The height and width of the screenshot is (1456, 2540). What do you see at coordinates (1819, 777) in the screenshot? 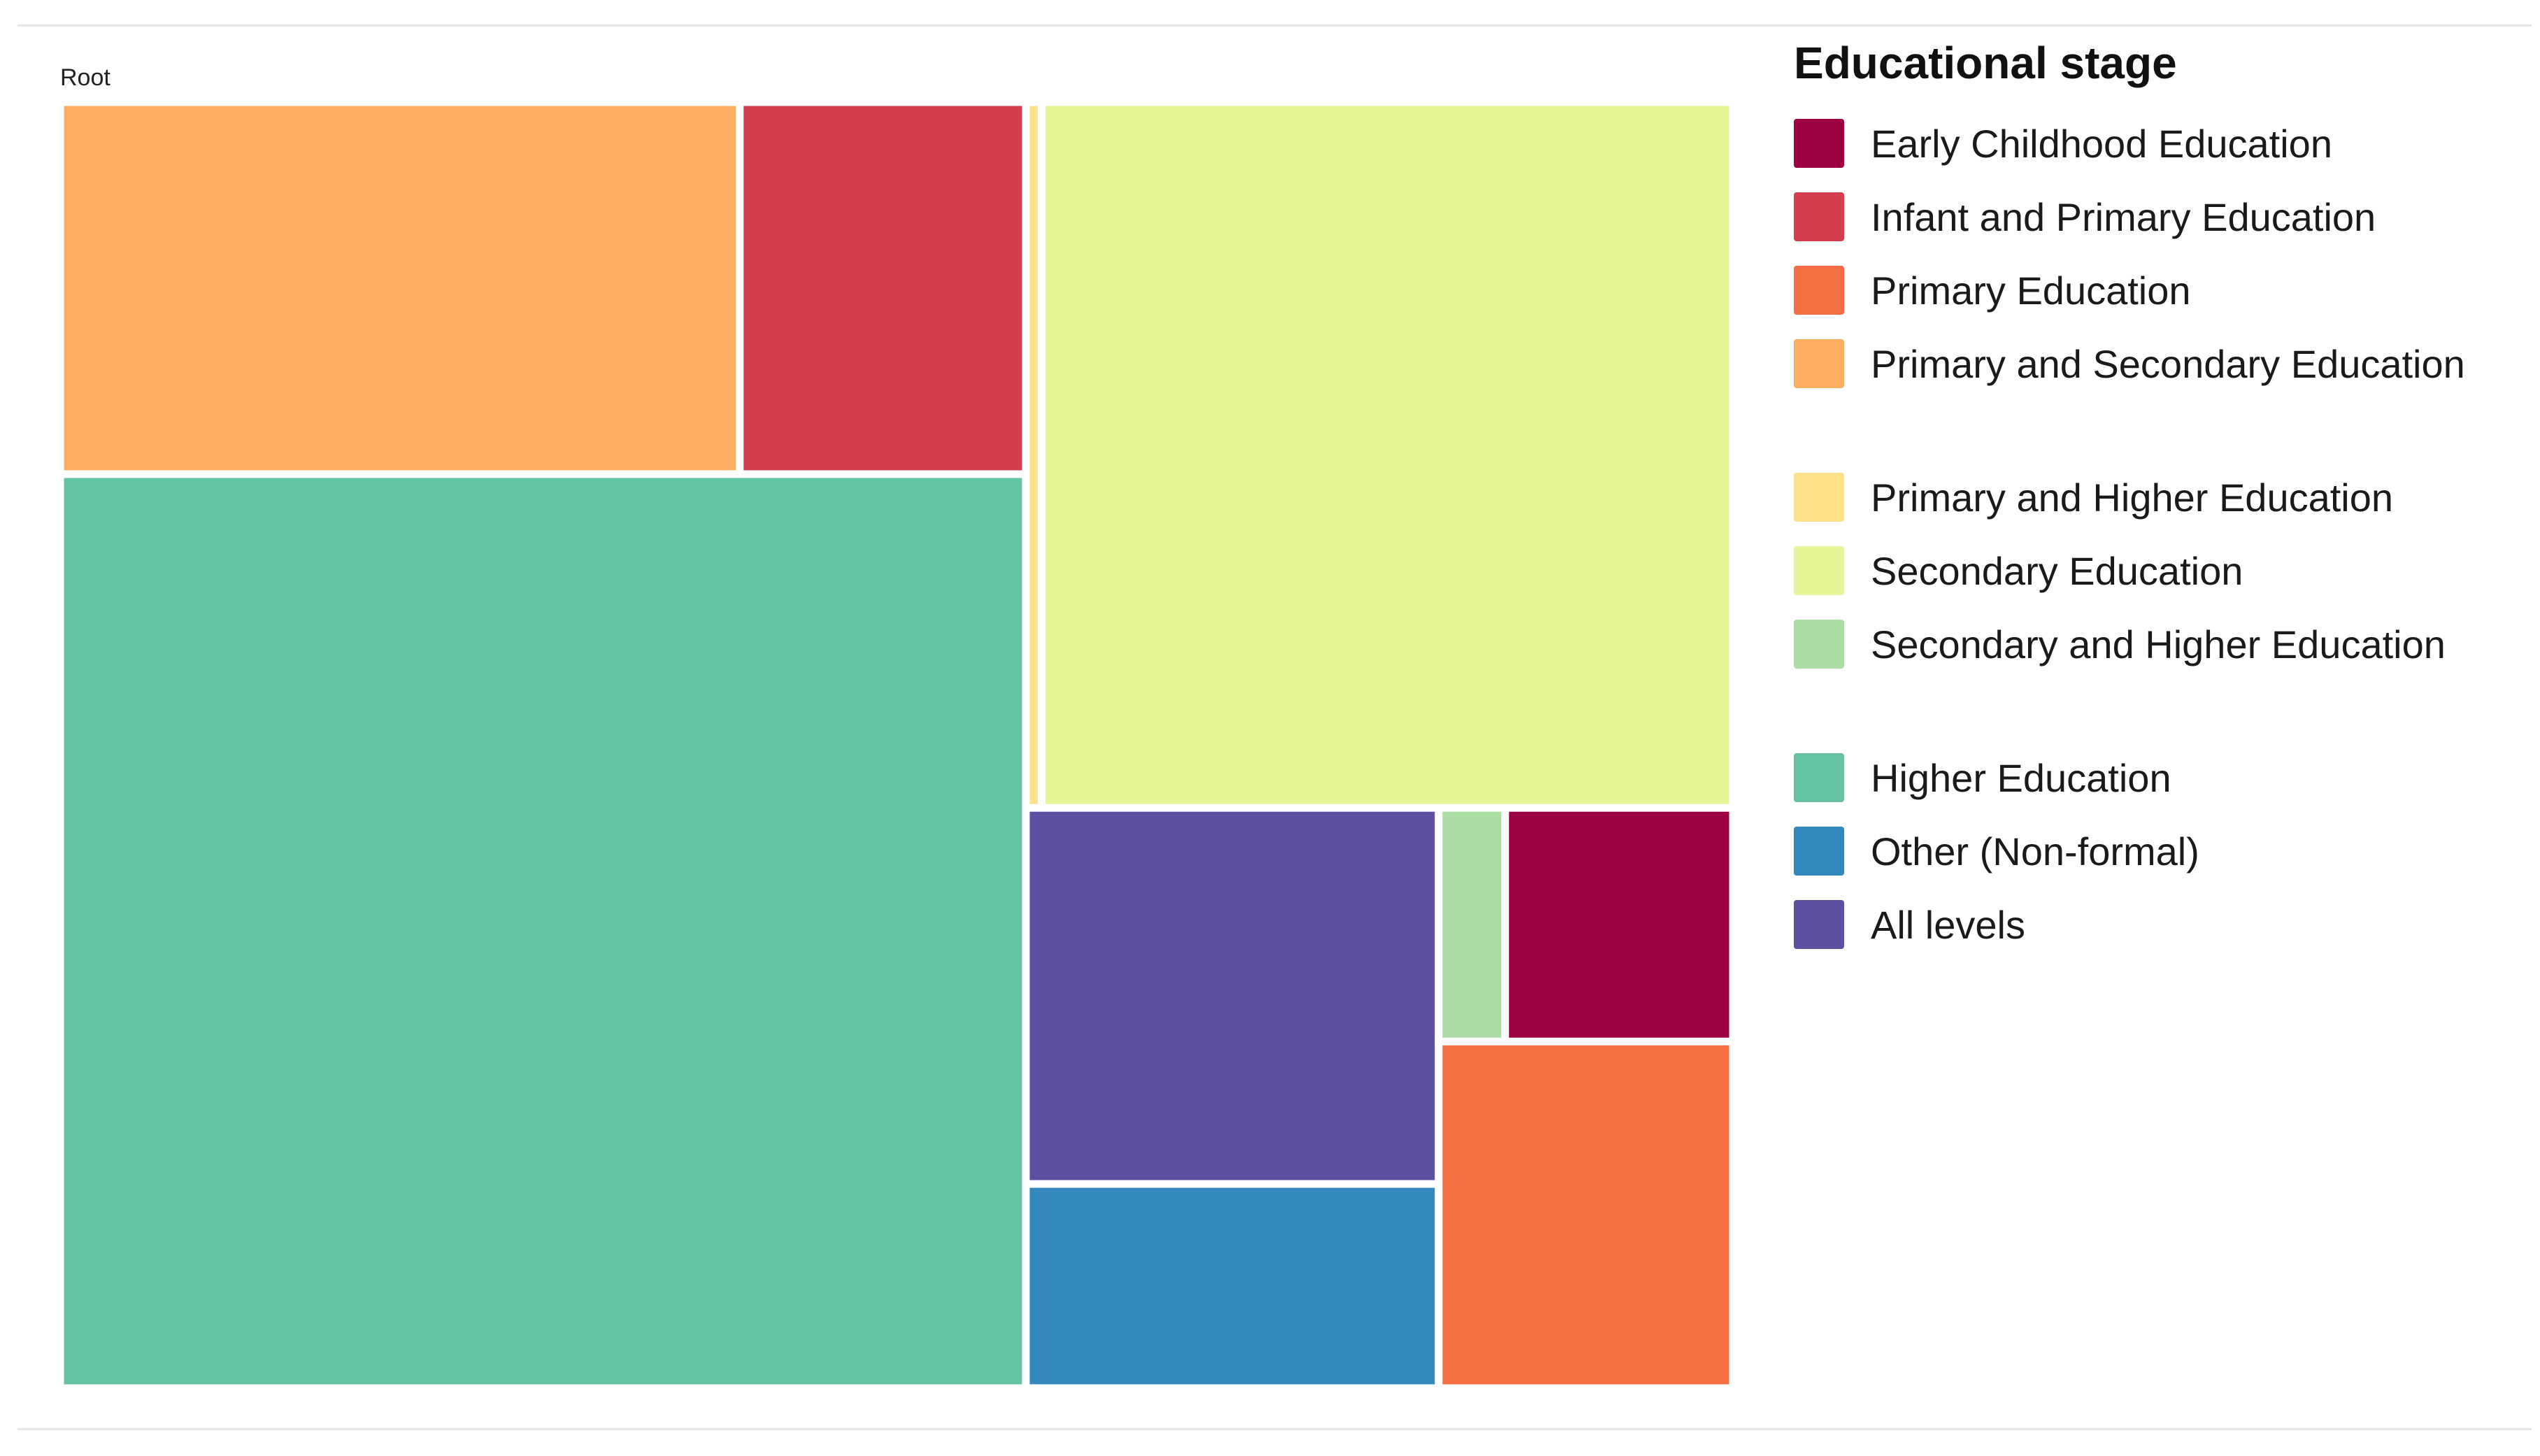
I see `legend-swatch-higher-education` at bounding box center [1819, 777].